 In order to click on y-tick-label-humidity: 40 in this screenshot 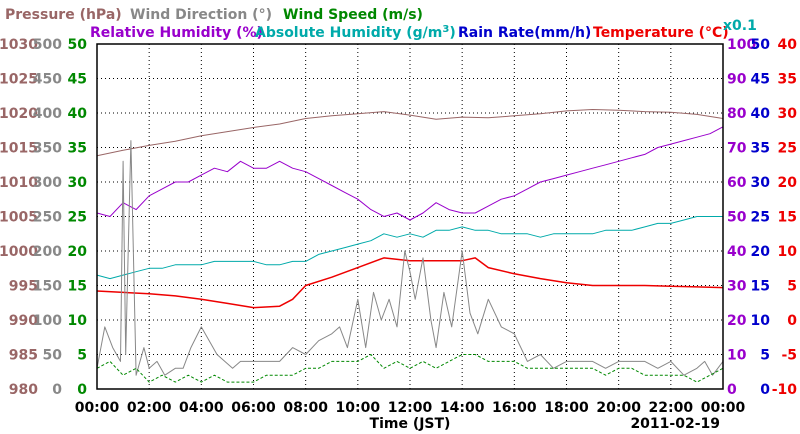, I will do `click(737, 252)`.